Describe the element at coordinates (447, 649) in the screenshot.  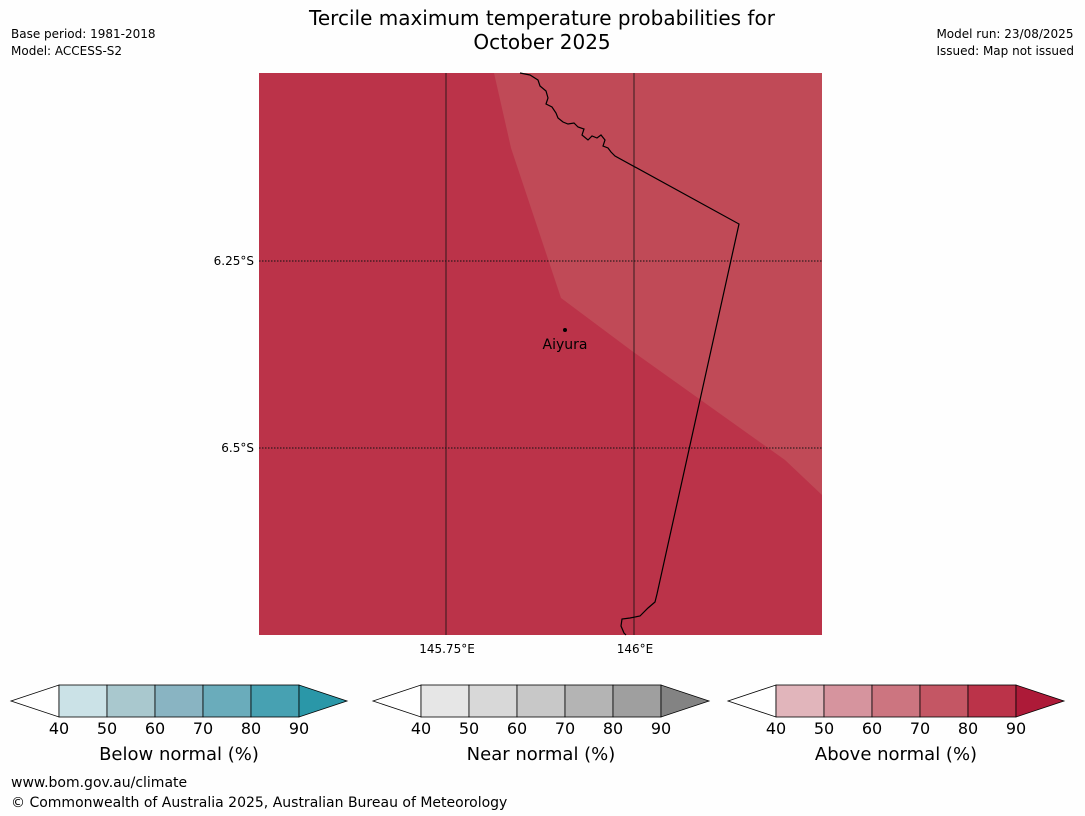
I see `lon-label-145-75: 145.75°E` at that location.